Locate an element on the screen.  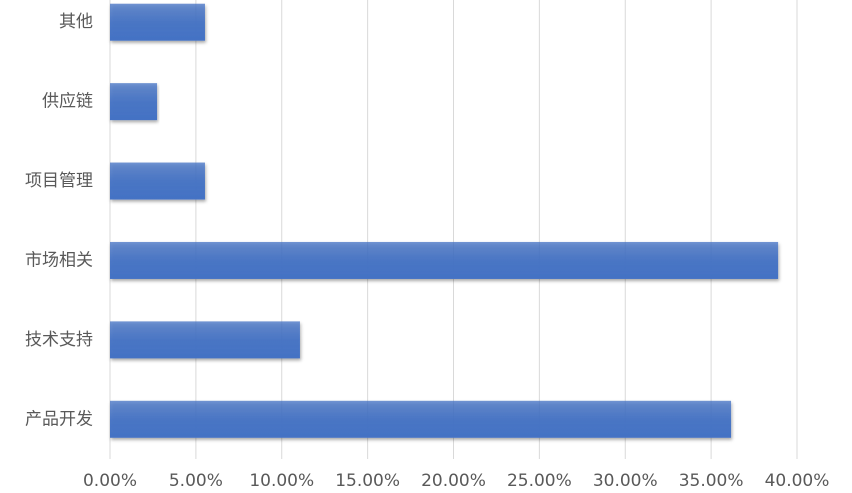
x-tick-label: 20.00% is located at coordinates (453, 481).